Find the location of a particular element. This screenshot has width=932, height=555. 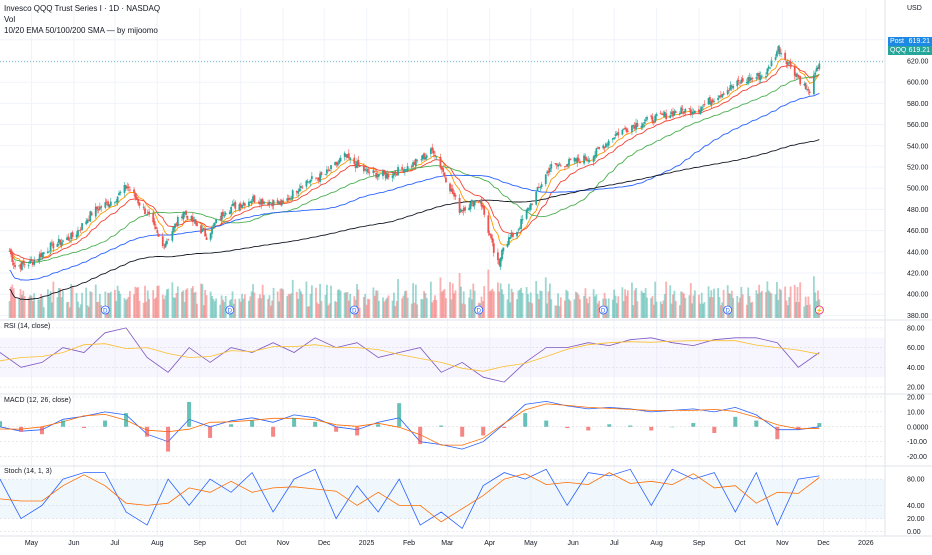

marker-label: D is located at coordinates (728, 312).